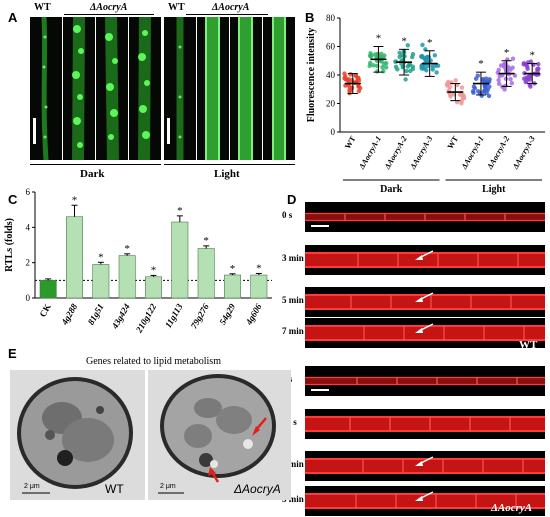 The width and height of the screenshot is (550, 517). What do you see at coordinates (494, 189) in the screenshot?
I see `b-light-label: Light` at bounding box center [494, 189].